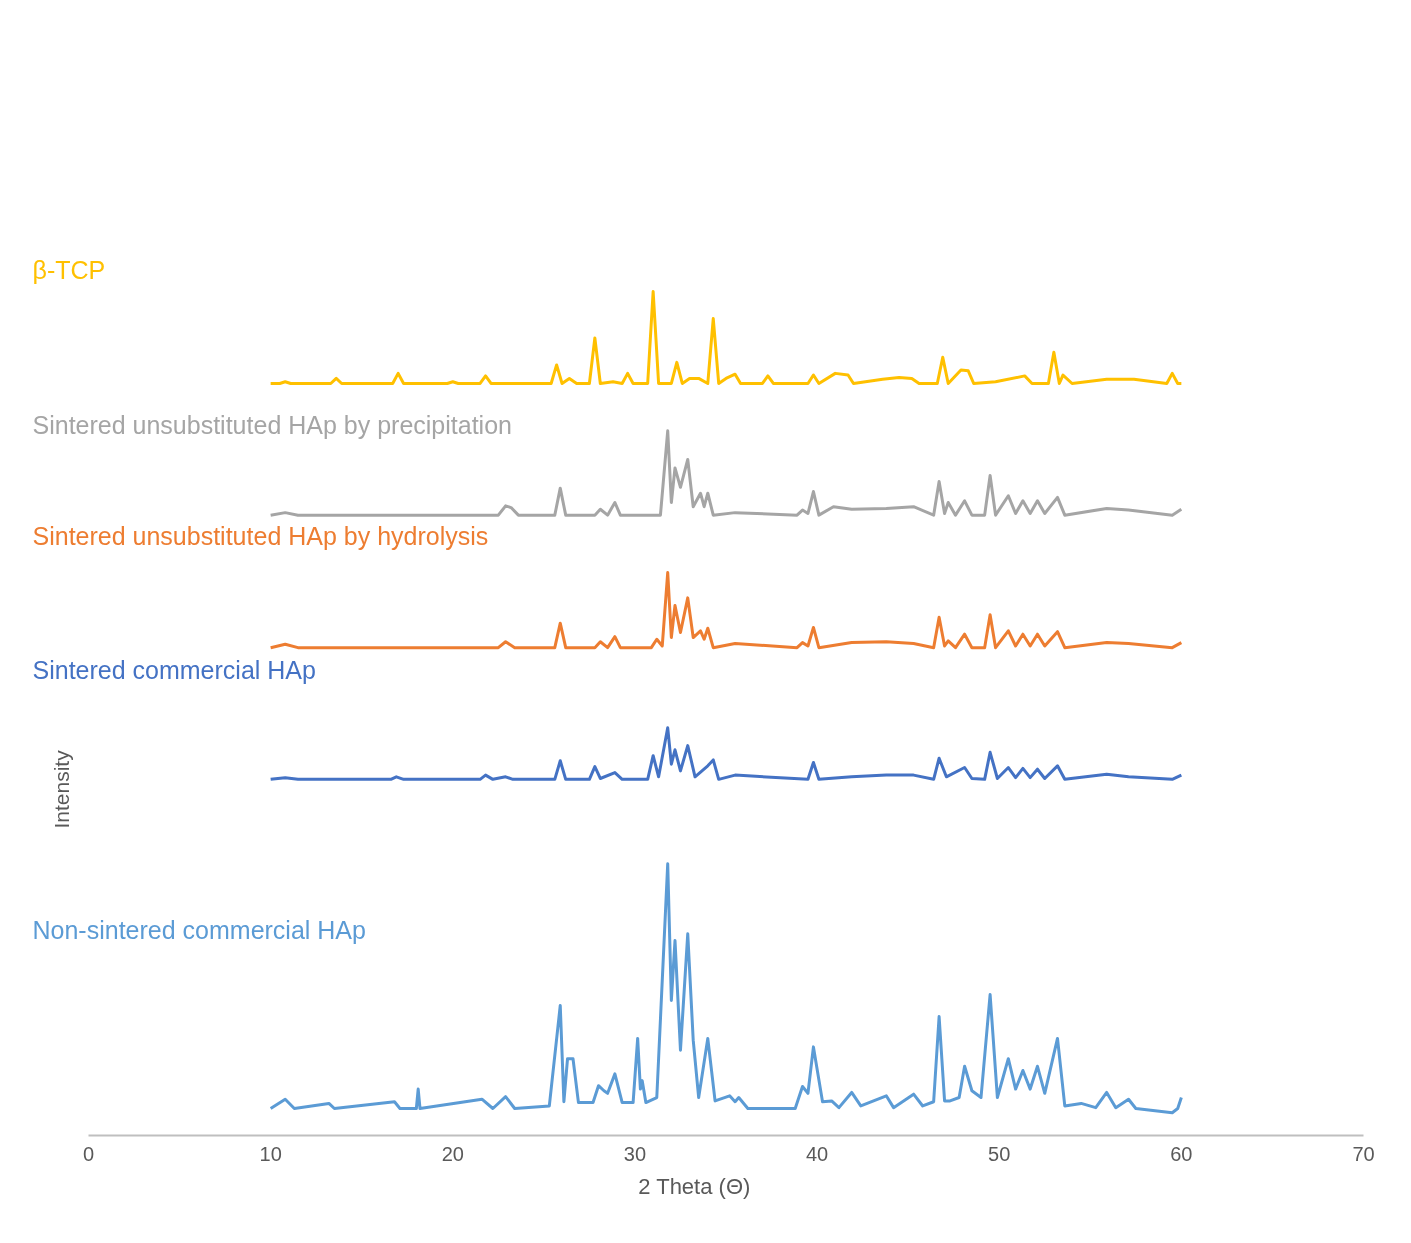 This screenshot has width=1411, height=1243. Describe the element at coordinates (452, 1153) in the screenshot. I see `x-tick-label: 20` at that location.